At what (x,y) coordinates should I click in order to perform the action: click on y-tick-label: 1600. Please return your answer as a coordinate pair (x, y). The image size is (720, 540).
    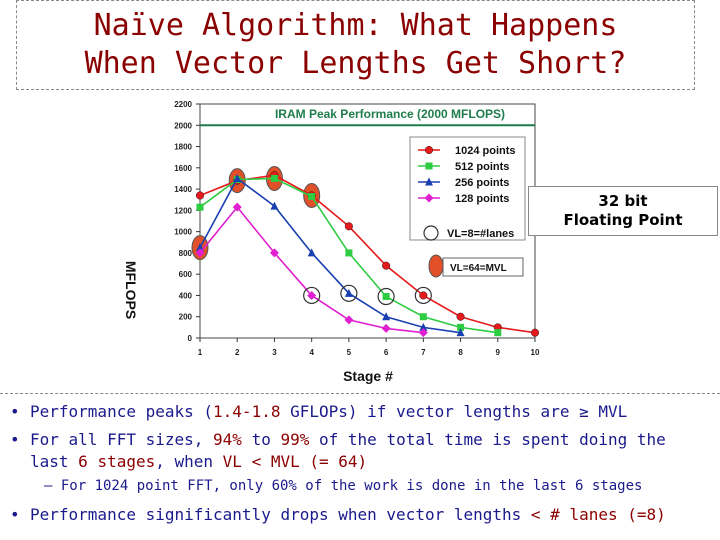
    Looking at the image, I should click on (183, 168).